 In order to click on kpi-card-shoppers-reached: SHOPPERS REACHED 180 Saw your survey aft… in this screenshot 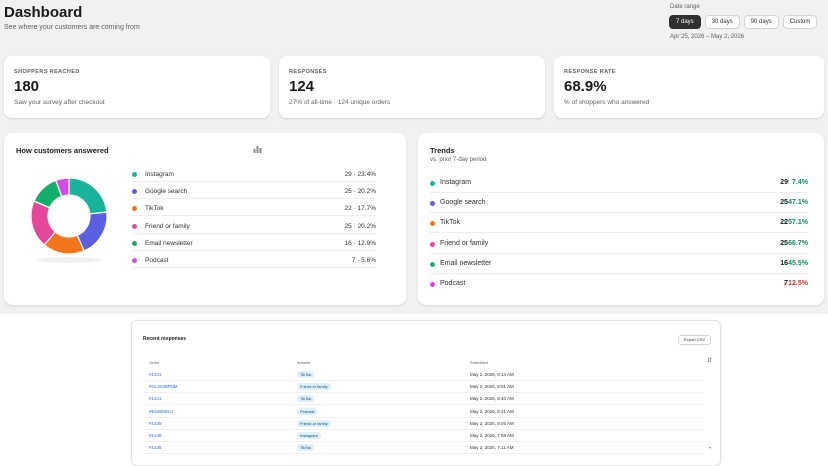, I will do `click(137, 87)`.